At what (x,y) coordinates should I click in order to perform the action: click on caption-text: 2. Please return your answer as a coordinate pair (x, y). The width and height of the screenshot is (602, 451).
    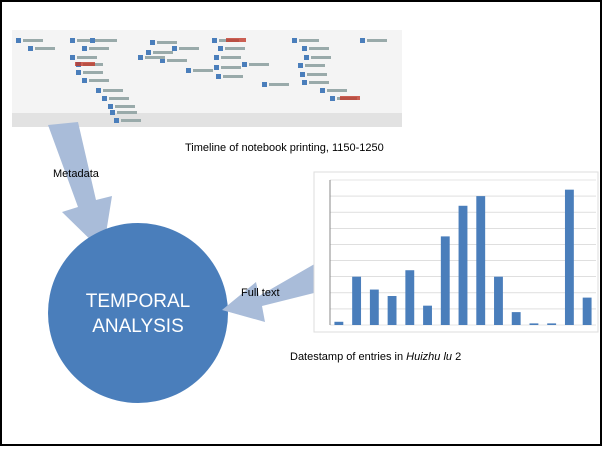
    Looking at the image, I should click on (456, 357).